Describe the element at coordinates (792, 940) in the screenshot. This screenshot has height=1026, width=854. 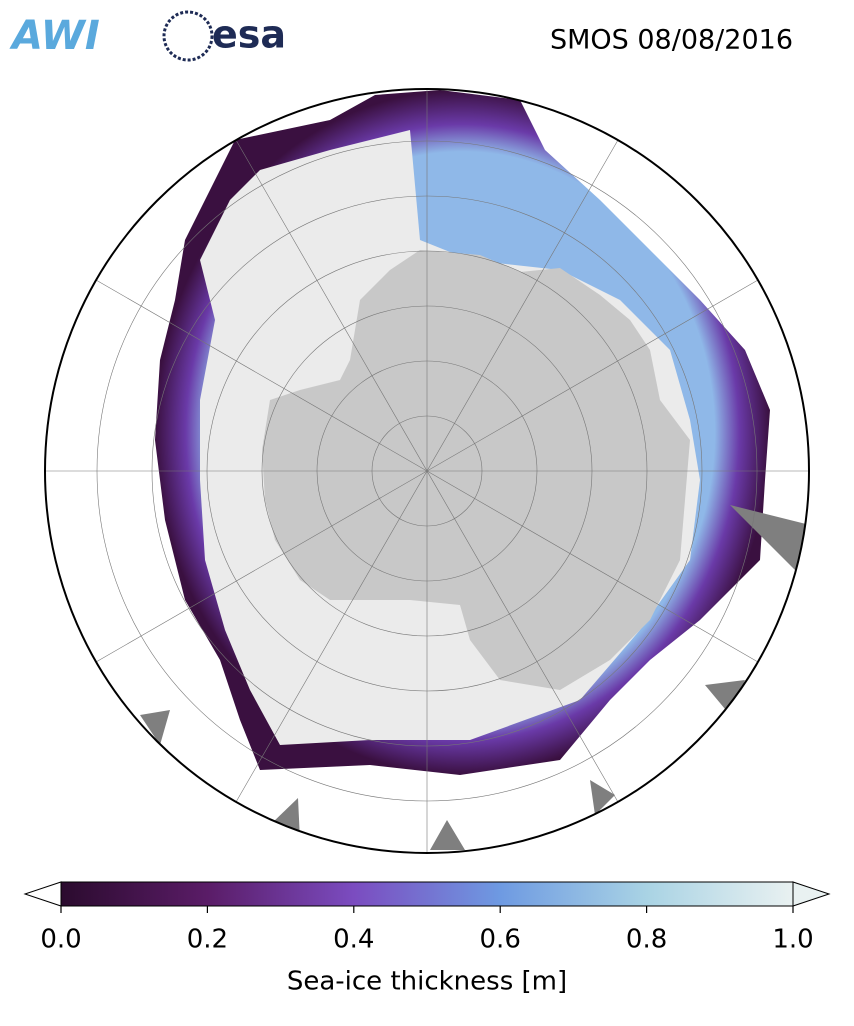
I see `colorbar-tick-label: 1.0` at that location.